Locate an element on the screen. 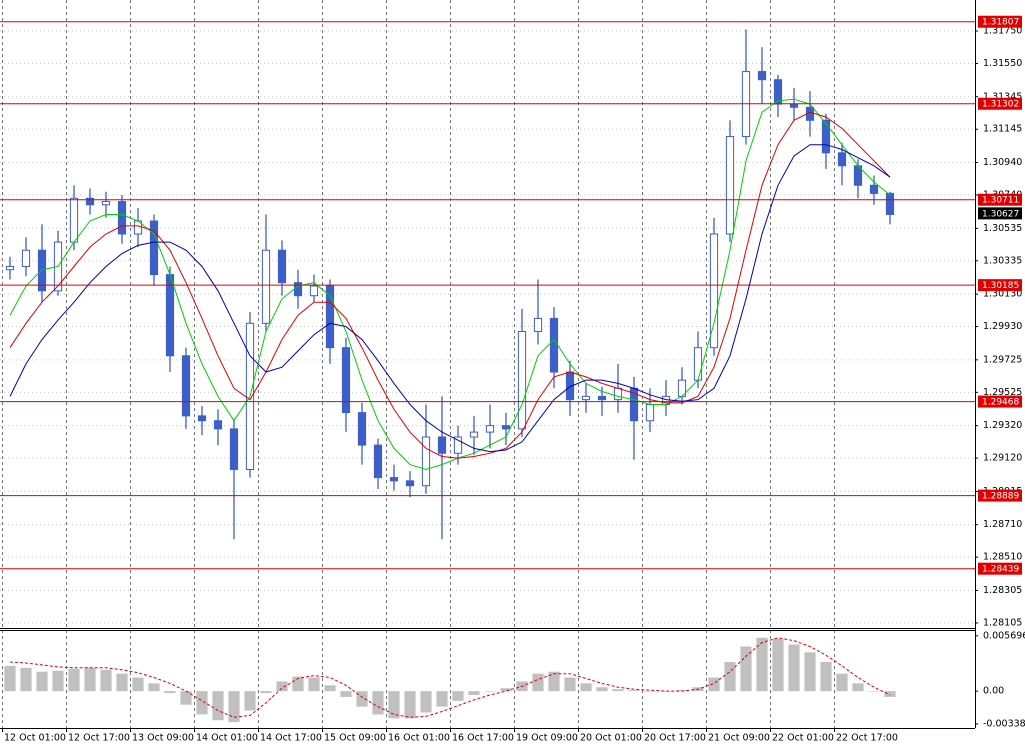  x-tick-label: 16 Oct 01:00 is located at coordinates (419, 738).